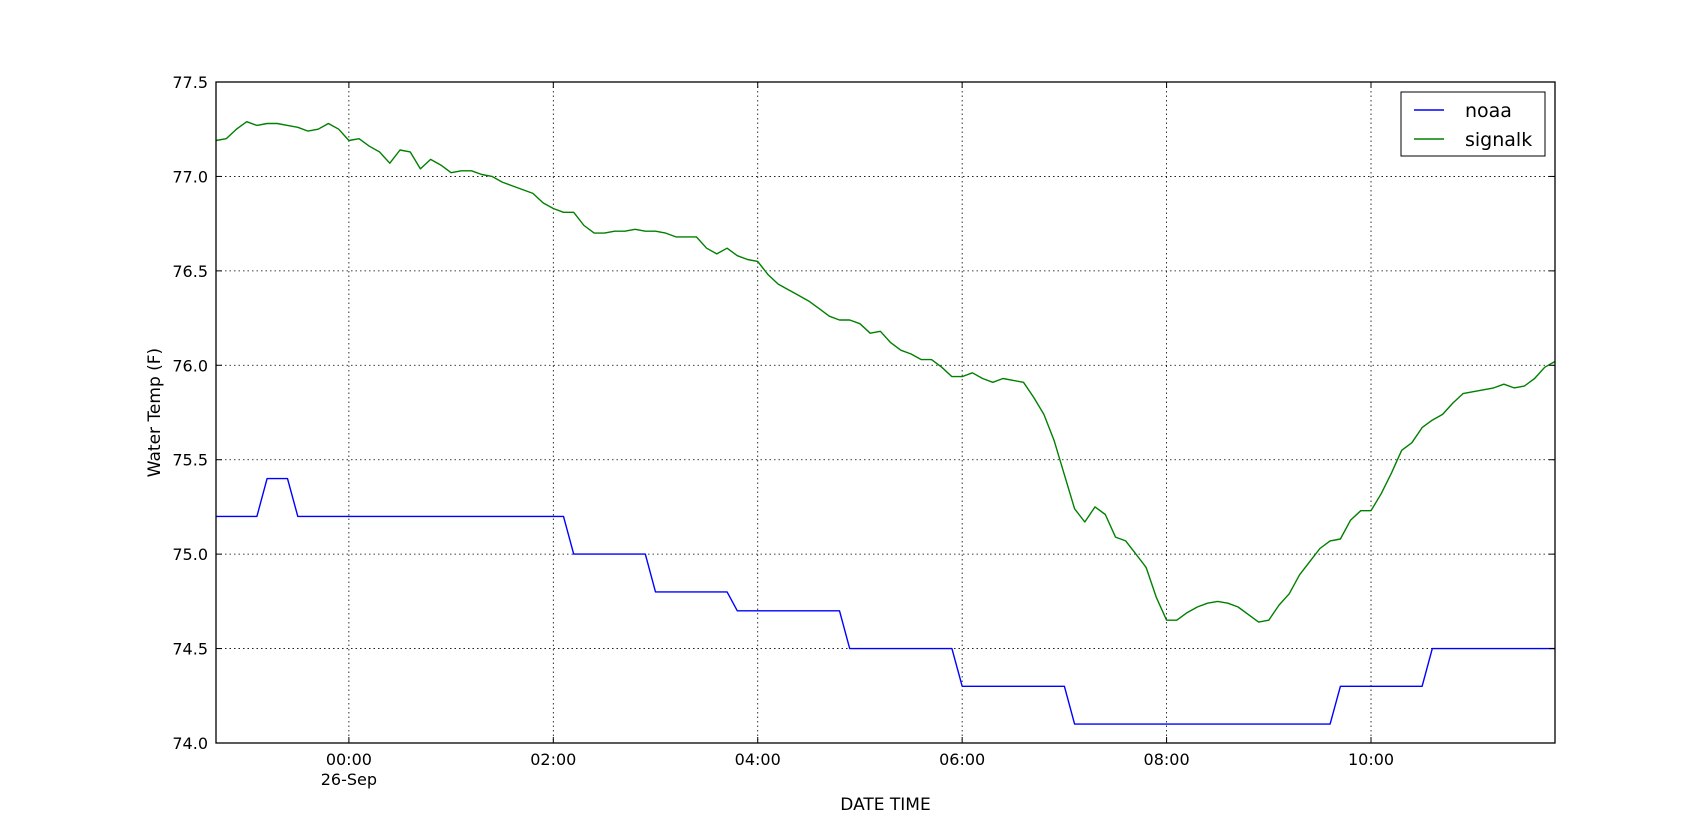  Describe the element at coordinates (190, 460) in the screenshot. I see `y-tick-label: 75.5` at that location.